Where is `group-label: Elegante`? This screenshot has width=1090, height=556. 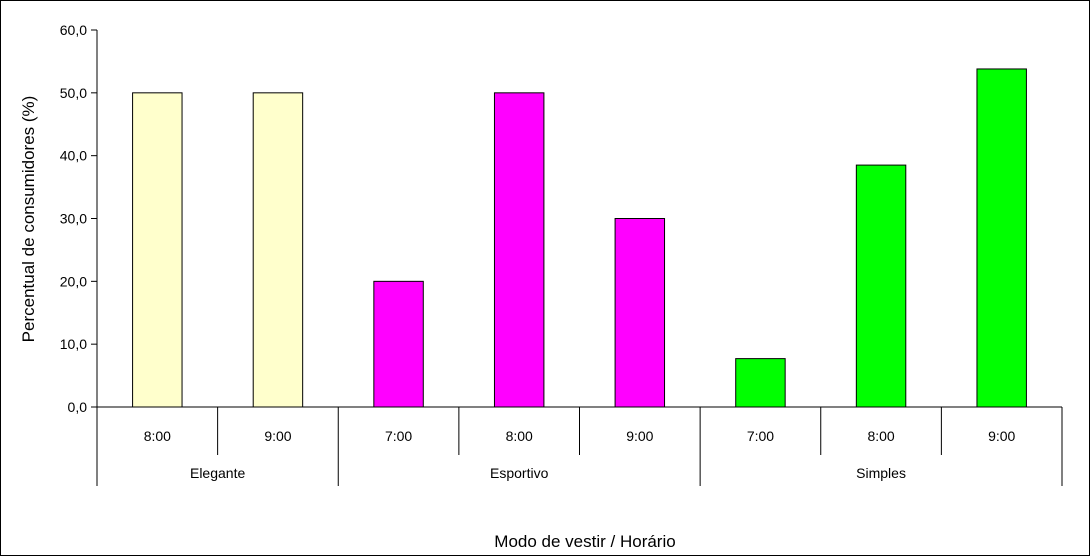
group-label: Elegante is located at coordinates (217, 473).